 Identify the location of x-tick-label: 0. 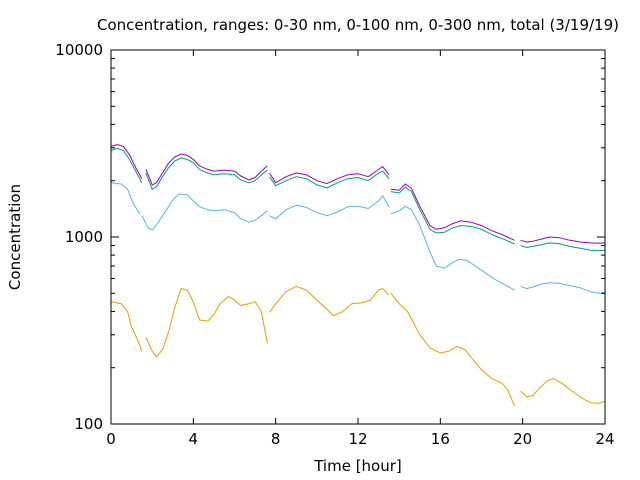
(111, 439).